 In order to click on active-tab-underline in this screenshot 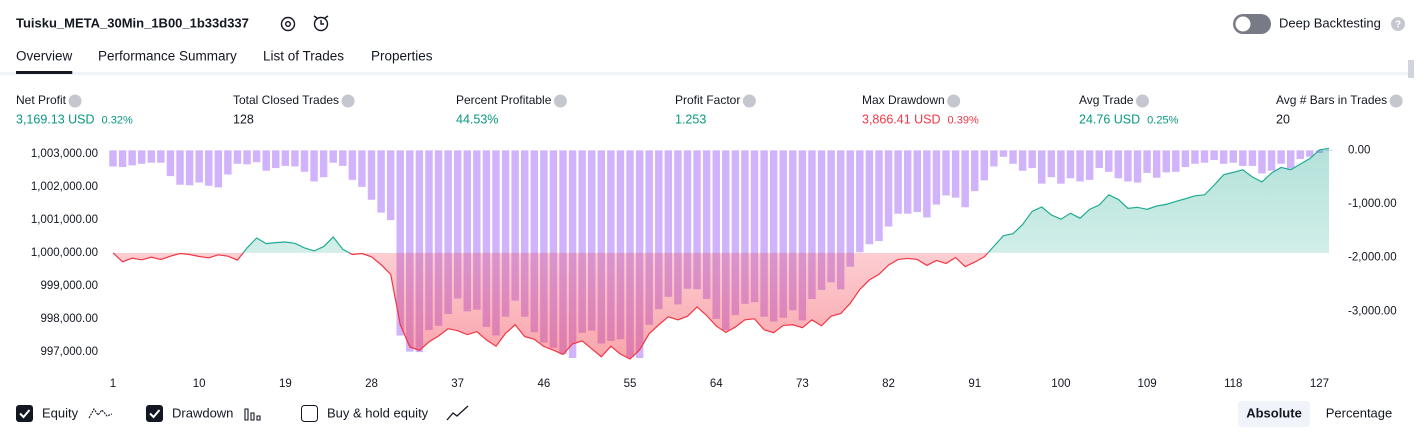, I will do `click(44, 72)`.